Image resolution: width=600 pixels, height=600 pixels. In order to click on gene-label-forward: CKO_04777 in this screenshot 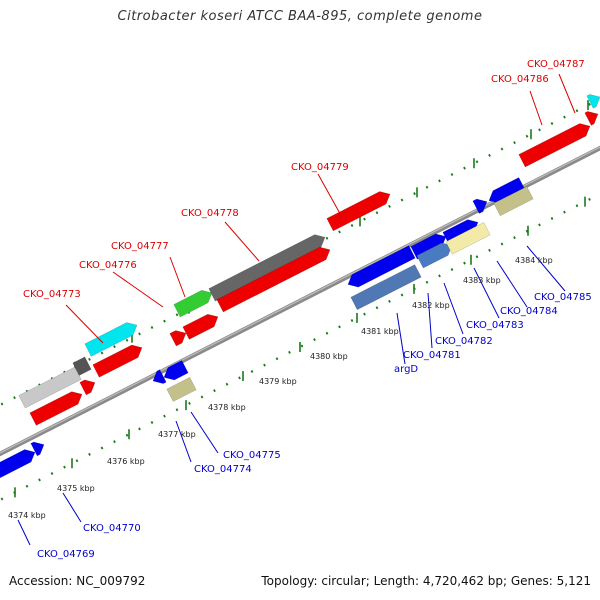, I will do `click(140, 246)`.